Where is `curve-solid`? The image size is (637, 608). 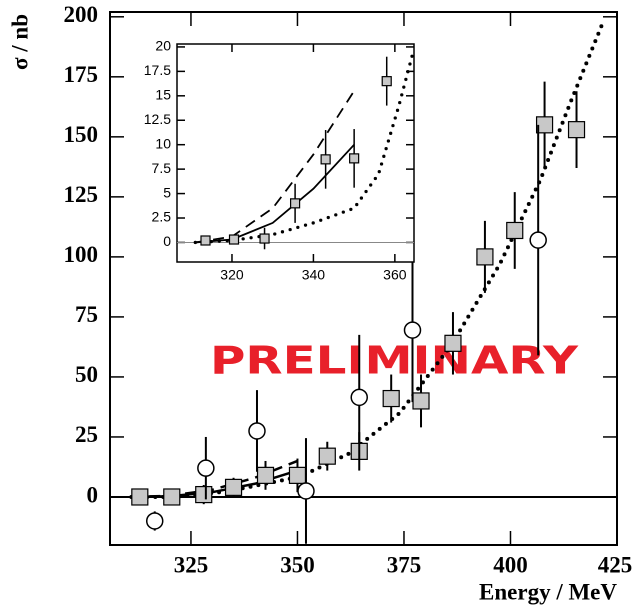 curve-solid is located at coordinates (275, 194).